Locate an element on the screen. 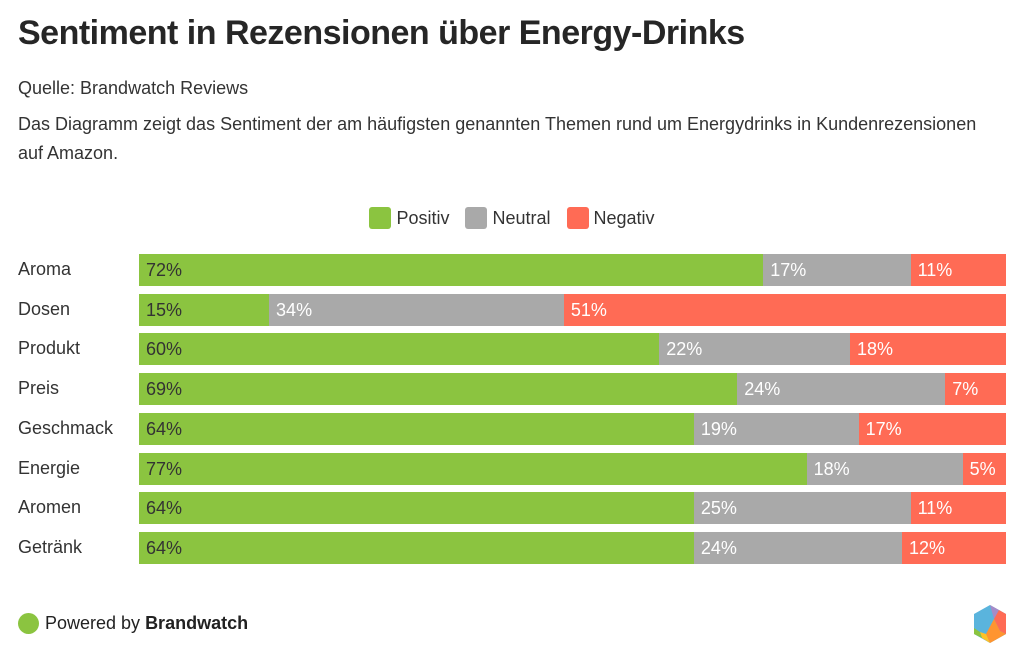  data-label-neutral-preis: 24% is located at coordinates (762, 389).